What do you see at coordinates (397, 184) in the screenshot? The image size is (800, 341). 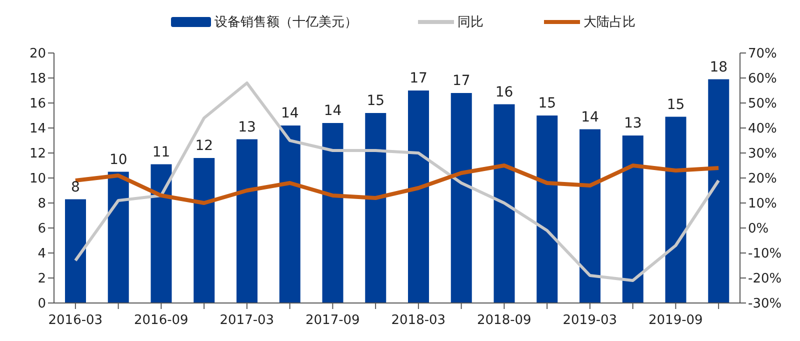 I see `line-series` at bounding box center [397, 184].